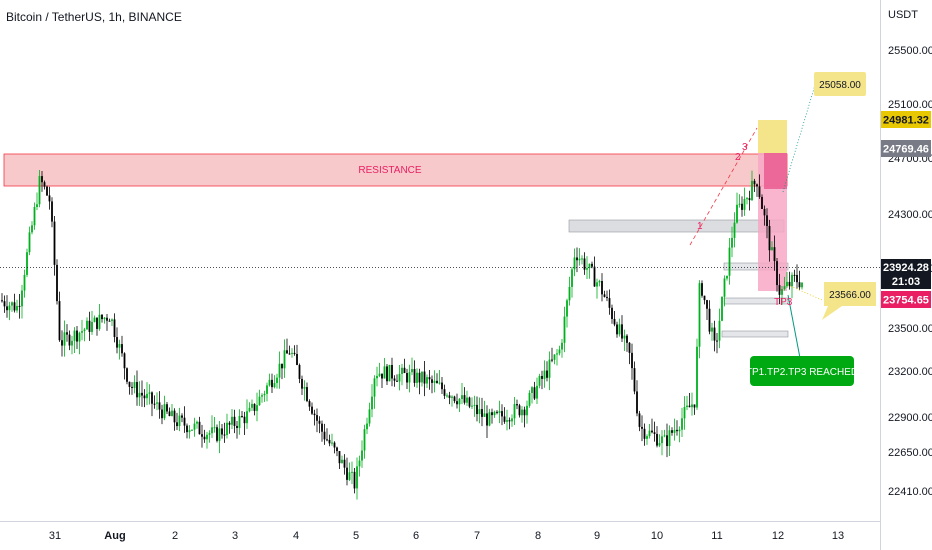  I want to click on tp-reached-callout: TP1.TP2.TP3 REACHED, so click(802, 371).